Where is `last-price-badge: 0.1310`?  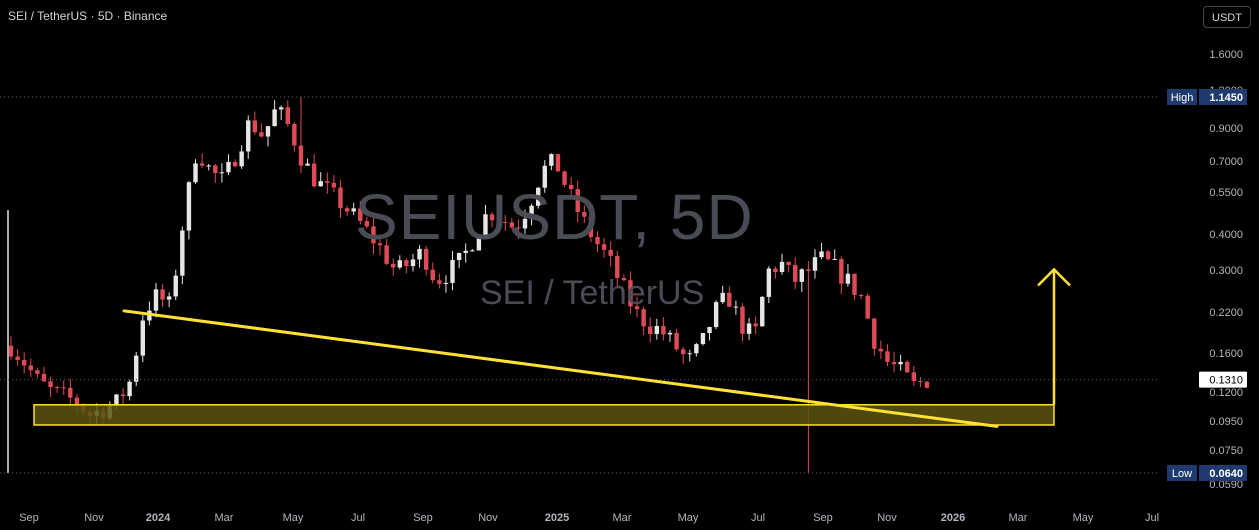 last-price-badge: 0.1310 is located at coordinates (1226, 381).